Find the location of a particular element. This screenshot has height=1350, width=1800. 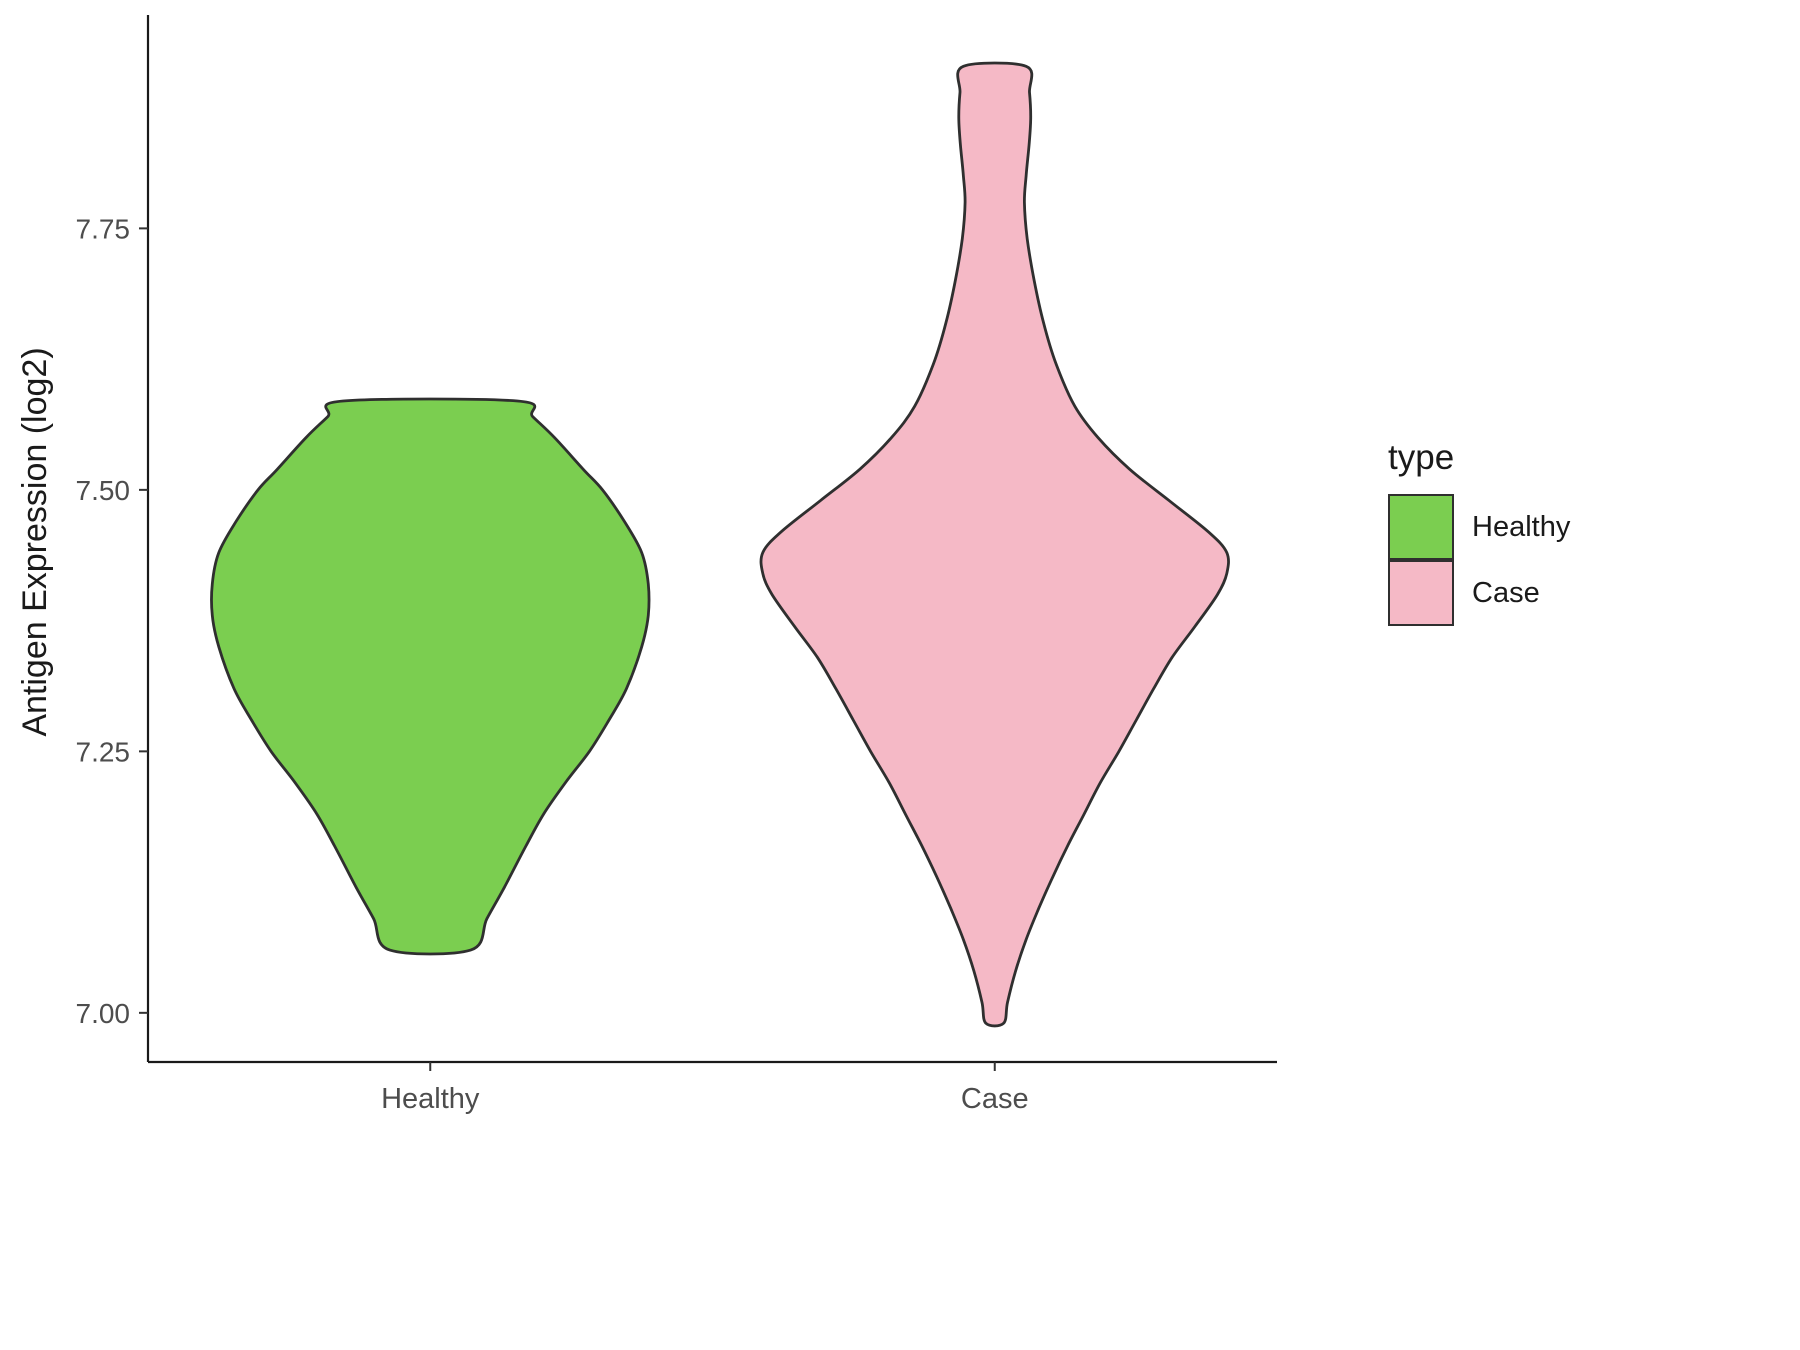

y-tick-label: 7.00 is located at coordinates (103, 1013).